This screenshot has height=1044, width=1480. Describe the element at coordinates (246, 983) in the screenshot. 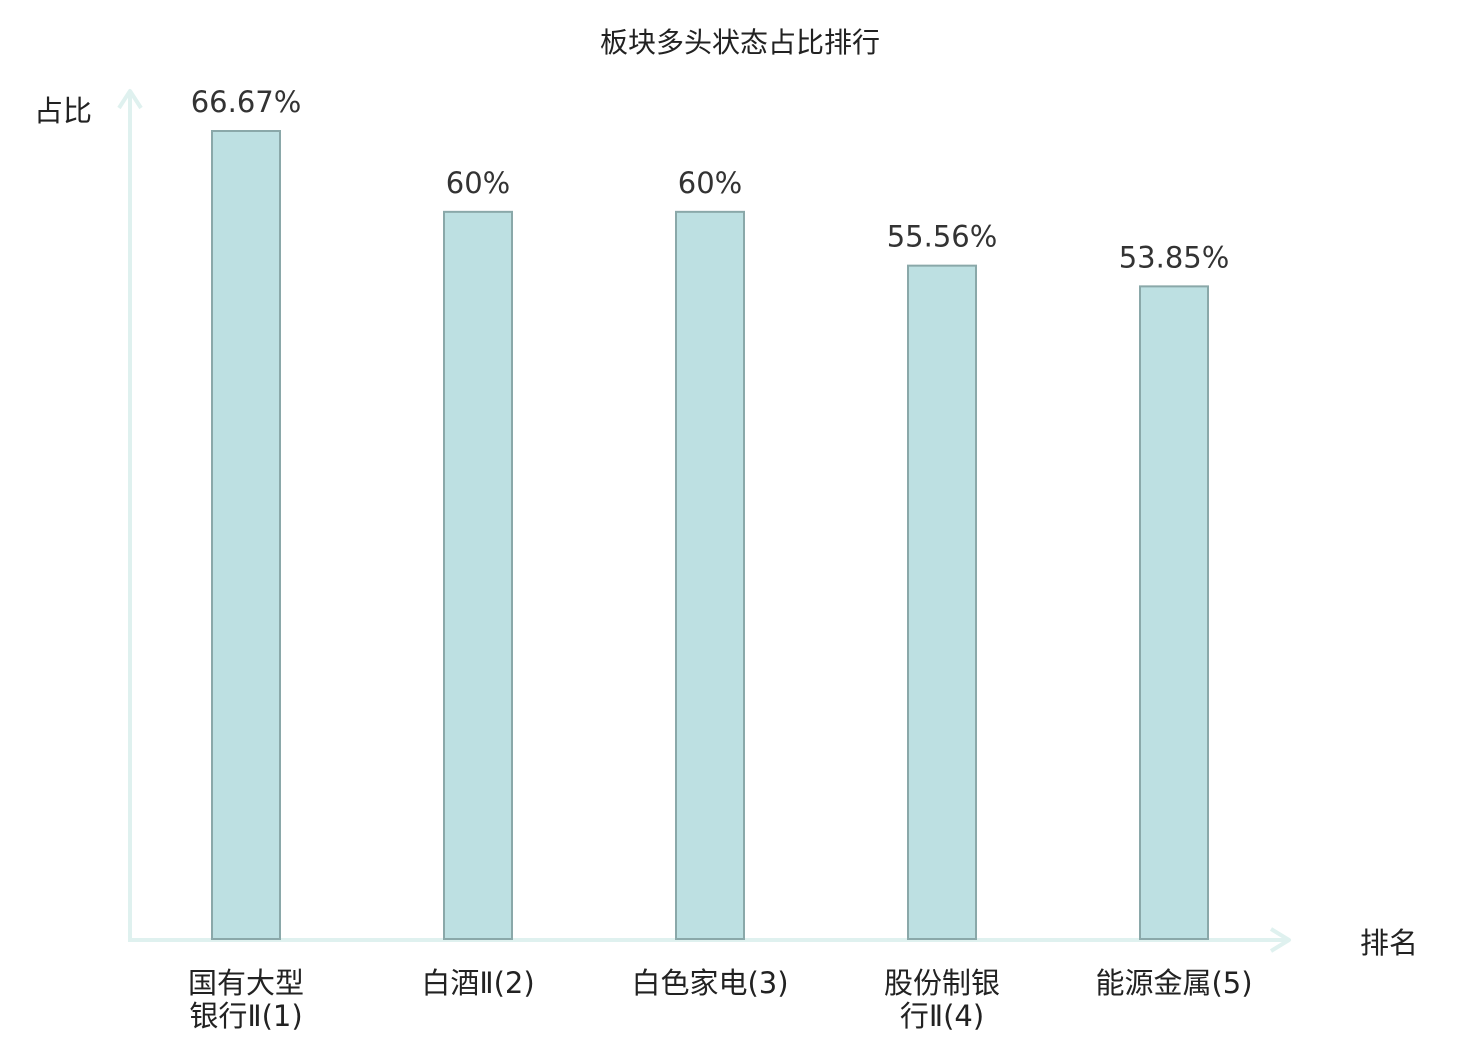

I see `category-tick-label: 国有大型` at that location.